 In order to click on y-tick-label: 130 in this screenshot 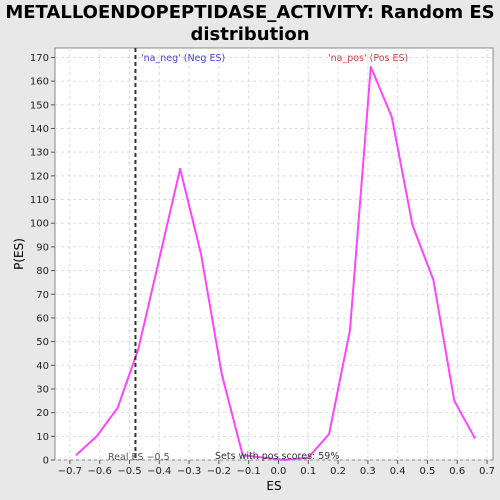, I will do `click(39, 153)`.